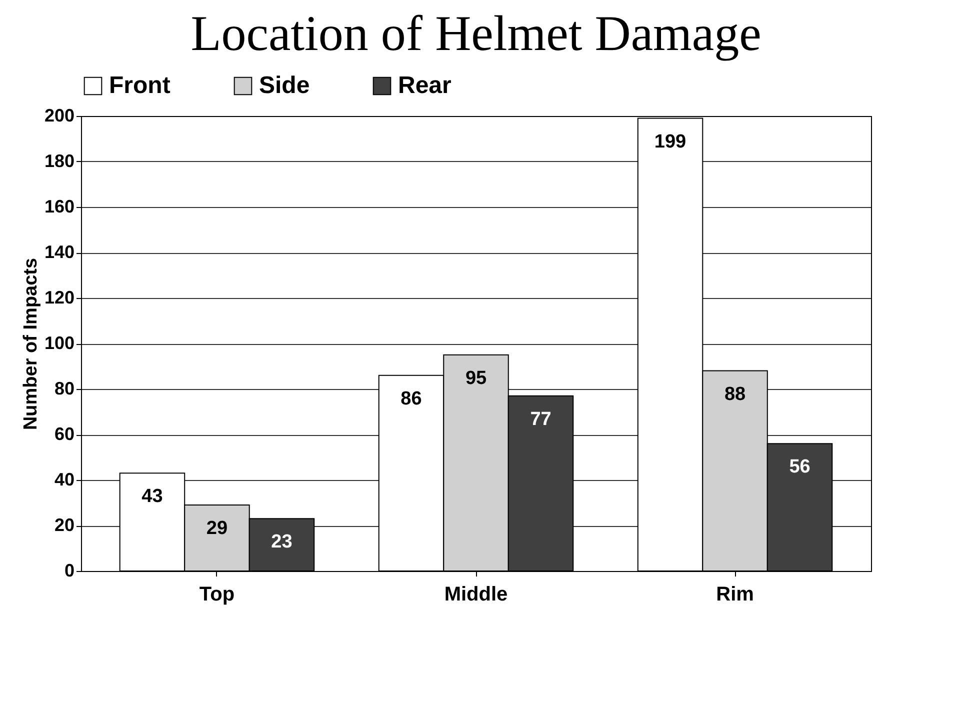 This screenshot has width=960, height=720. What do you see at coordinates (64, 388) in the screenshot?
I see `y-tick-label: 80` at bounding box center [64, 388].